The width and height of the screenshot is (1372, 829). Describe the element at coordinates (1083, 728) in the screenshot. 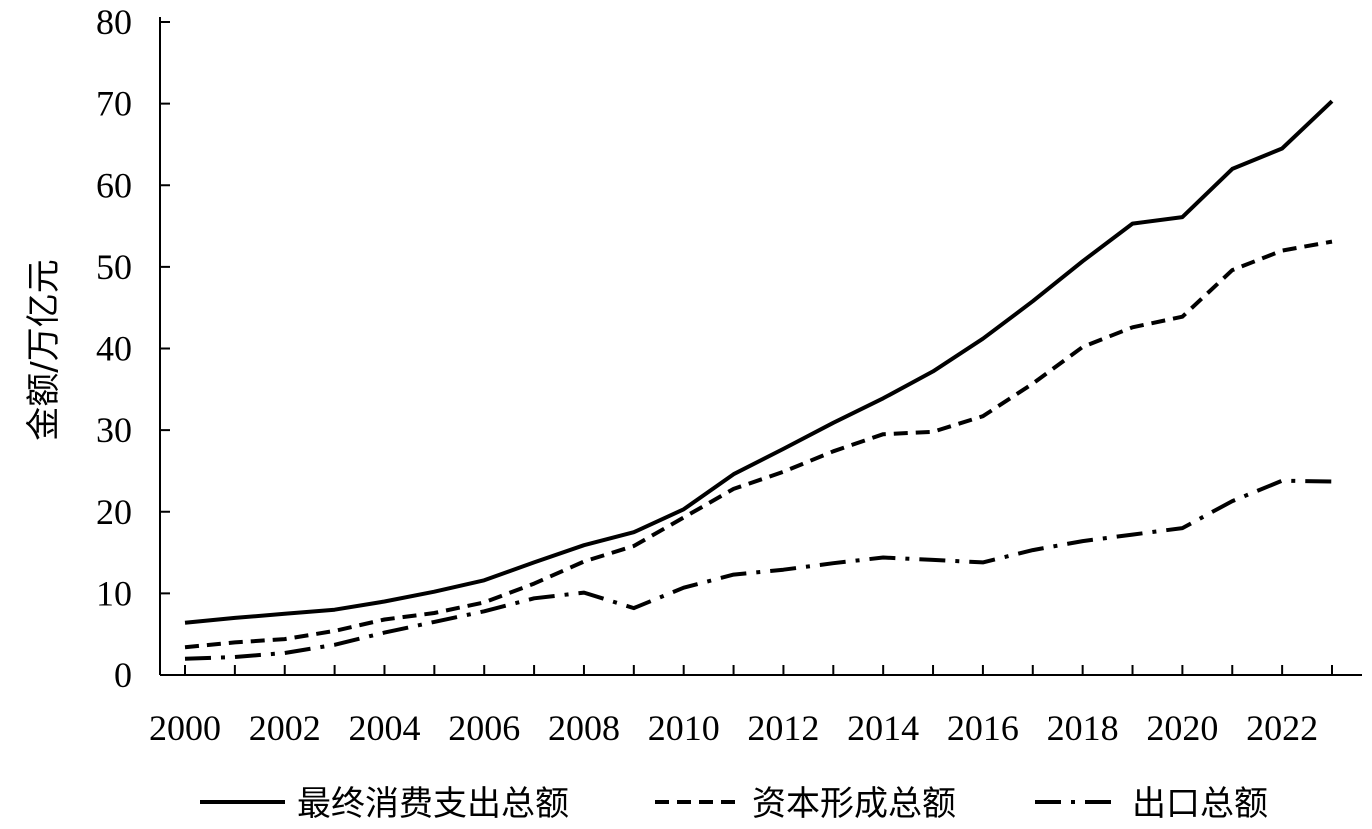

I see `x-tick-label: 2018` at that location.